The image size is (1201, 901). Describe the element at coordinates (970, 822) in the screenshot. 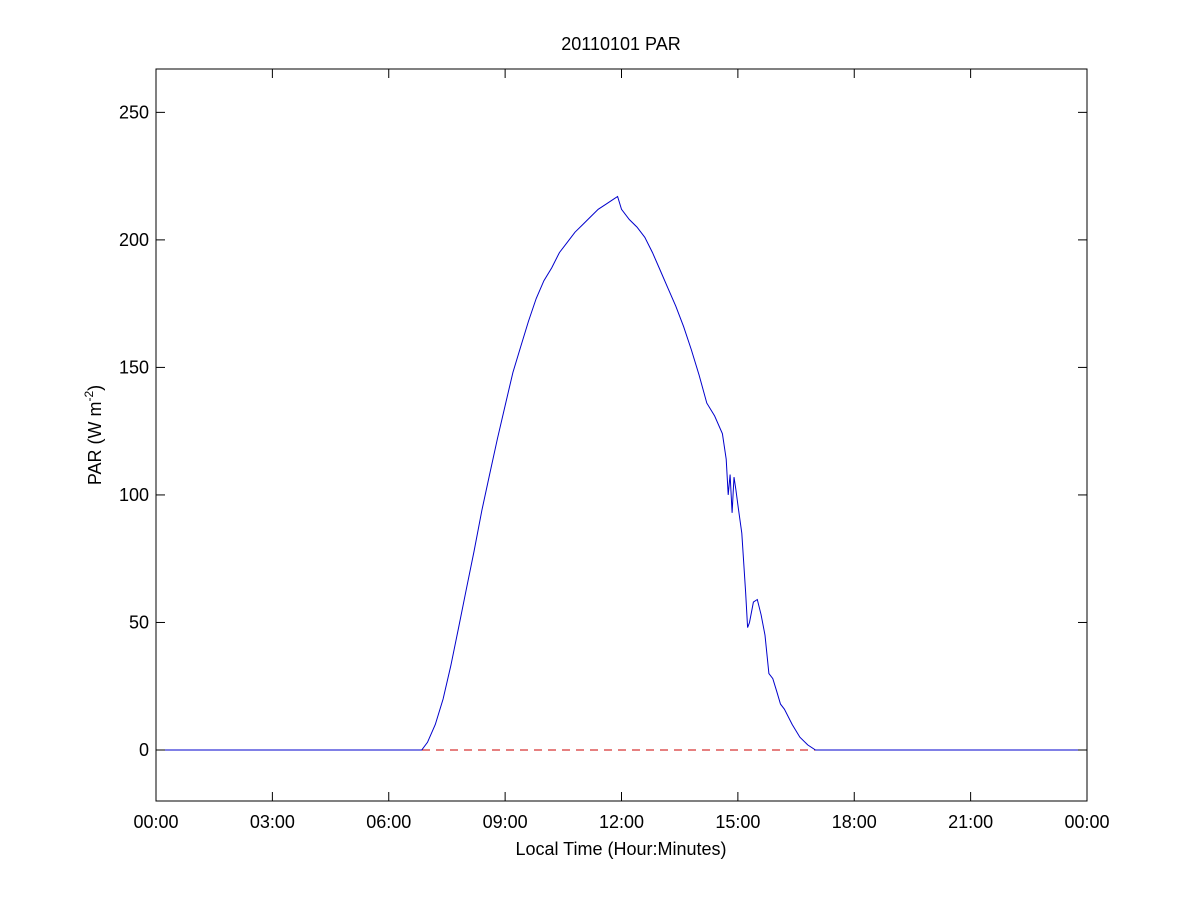

I see `x-tick-label: 21:00` at that location.